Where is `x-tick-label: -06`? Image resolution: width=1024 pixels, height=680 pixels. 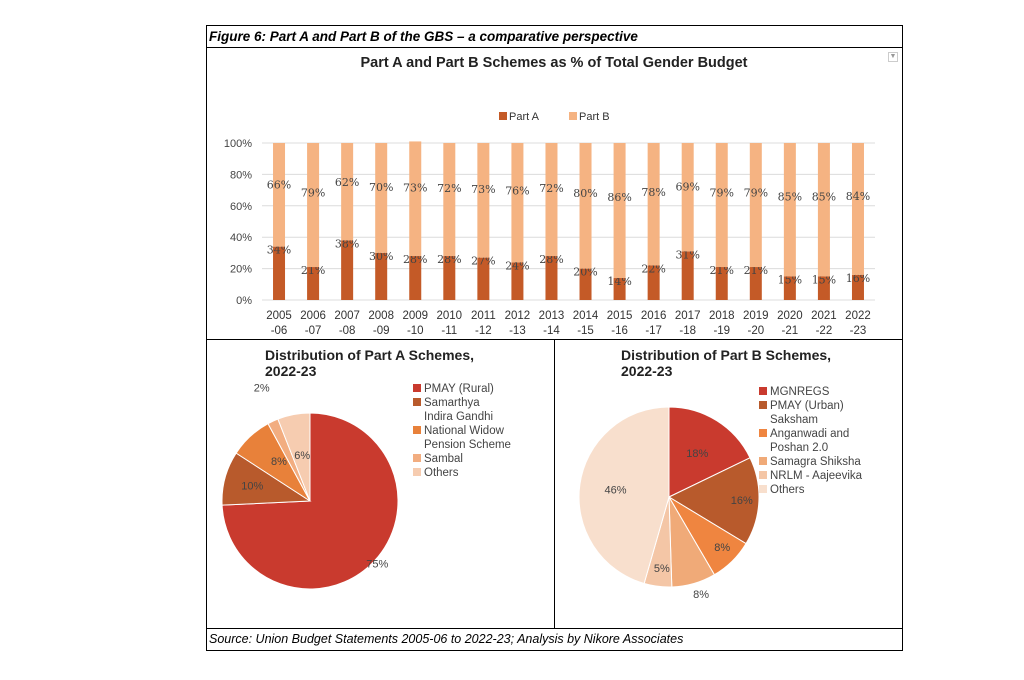
x-tick-label: -06 is located at coordinates (279, 331).